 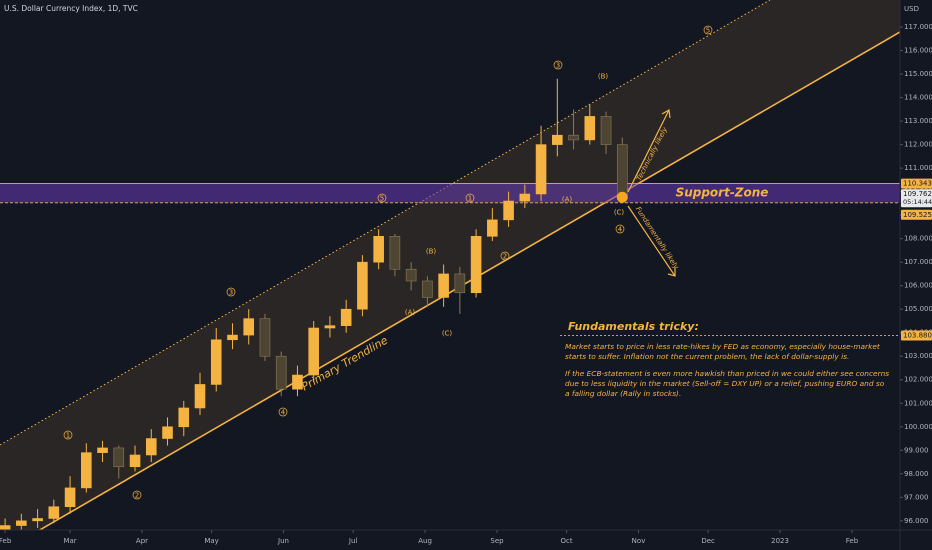 I want to click on price-tag-label: 110.343, so click(x=917, y=184).